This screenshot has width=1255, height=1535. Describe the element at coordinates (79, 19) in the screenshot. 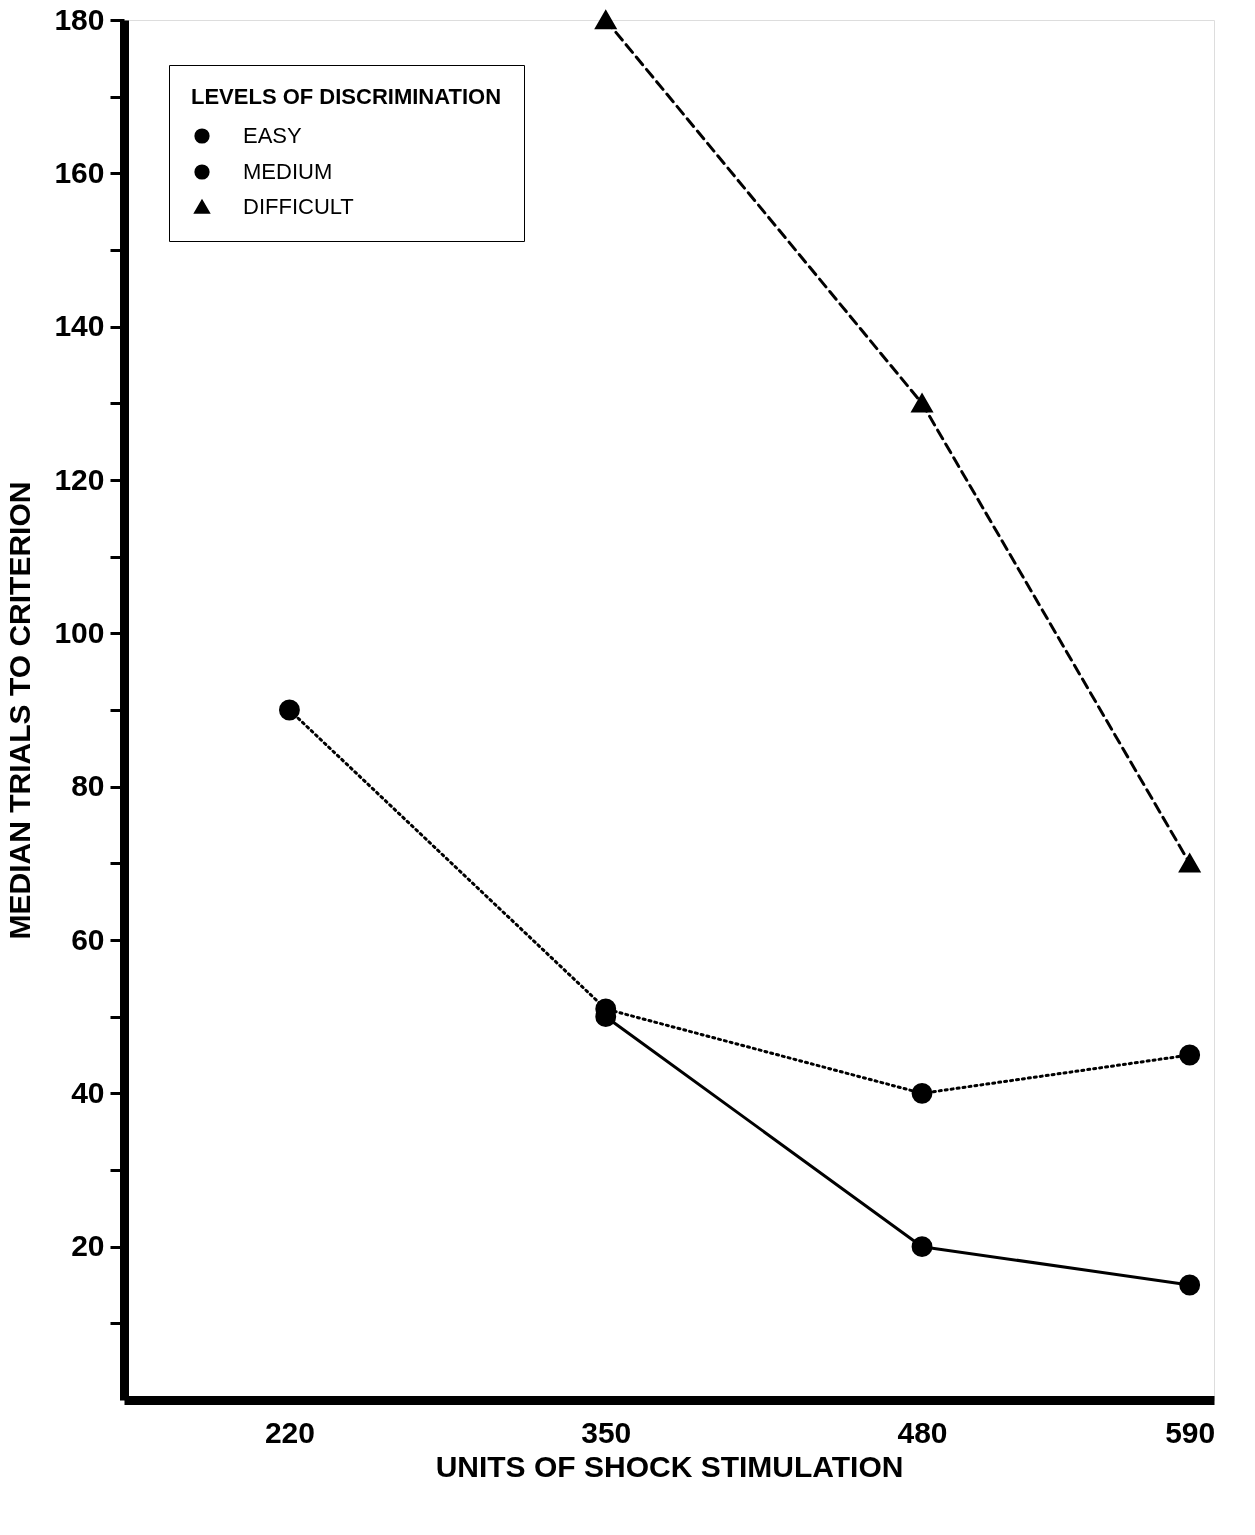

I see `y-tick-label: 180` at that location.